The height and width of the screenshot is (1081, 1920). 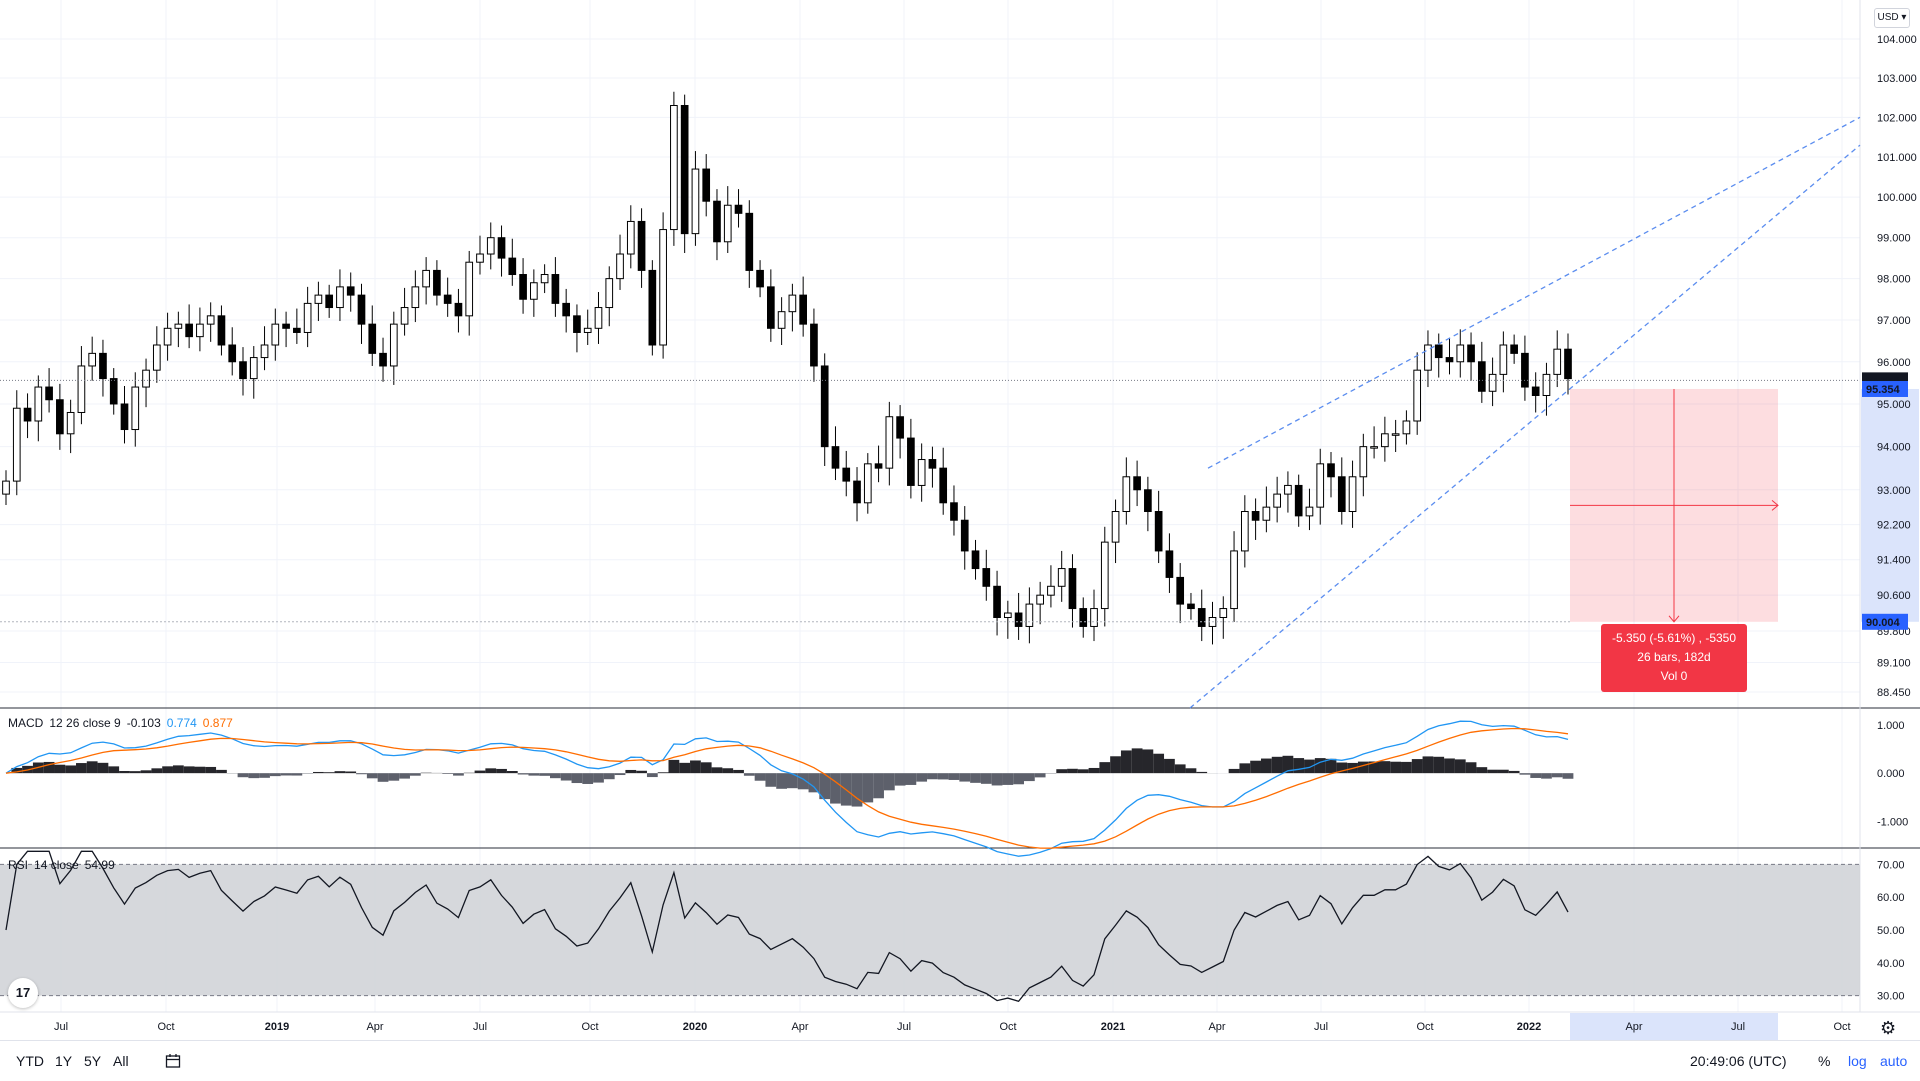 What do you see at coordinates (1897, 40) in the screenshot?
I see `price-tick-label: 104.000` at bounding box center [1897, 40].